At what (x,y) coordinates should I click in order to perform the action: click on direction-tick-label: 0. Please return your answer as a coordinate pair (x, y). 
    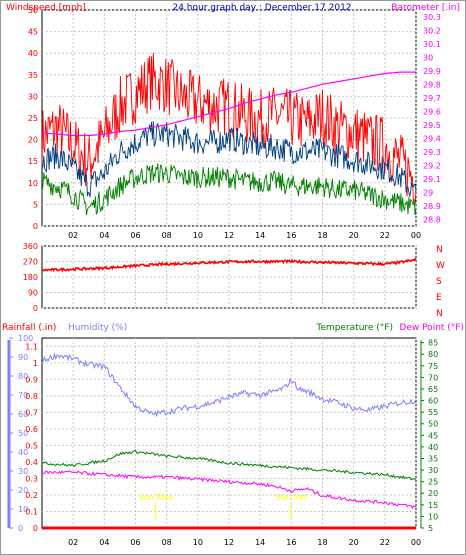
    Looking at the image, I should click on (35, 308).